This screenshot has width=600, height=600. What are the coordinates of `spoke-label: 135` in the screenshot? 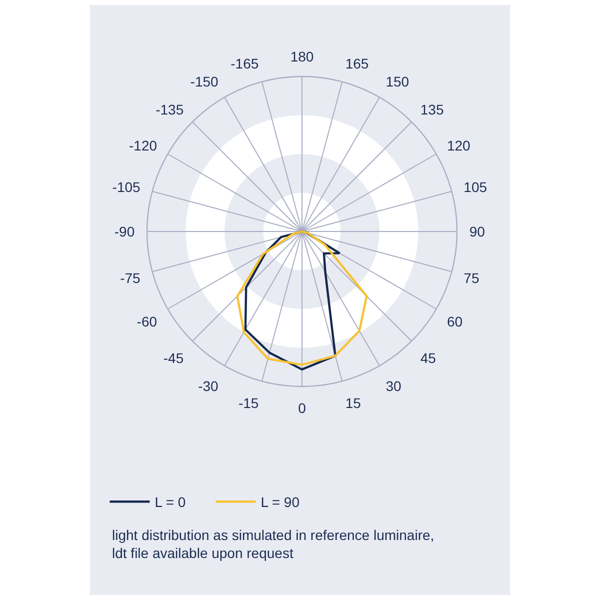 It's located at (432, 110).